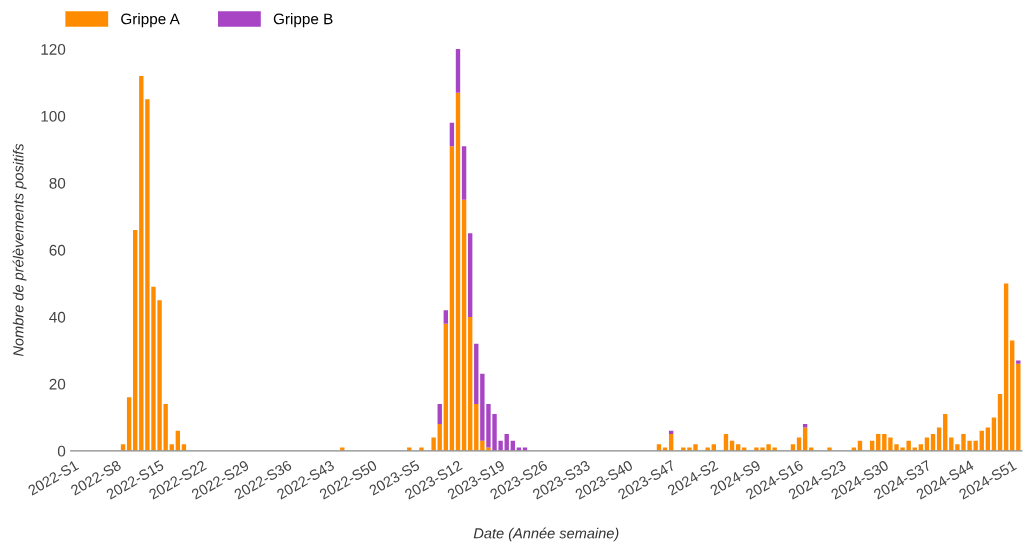 The width and height of the screenshot is (1024, 558). What do you see at coordinates (53, 49) in the screenshot?
I see `y-tick-label: 120` at bounding box center [53, 49].